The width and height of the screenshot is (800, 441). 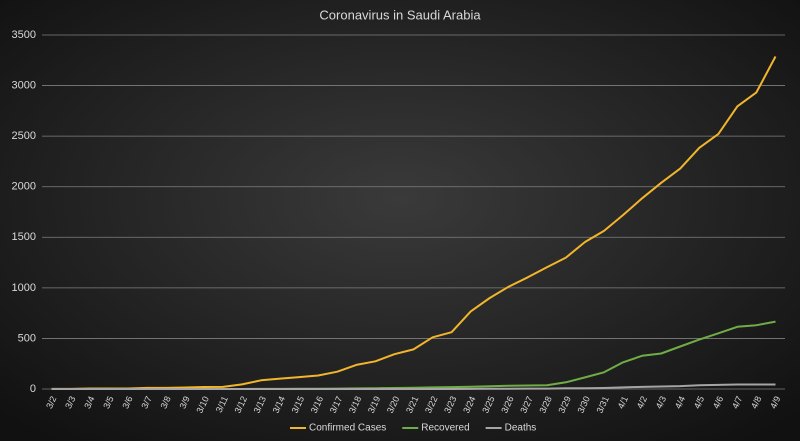 What do you see at coordinates (70, 403) in the screenshot?
I see `x-tick-label: 3/3` at bounding box center [70, 403].